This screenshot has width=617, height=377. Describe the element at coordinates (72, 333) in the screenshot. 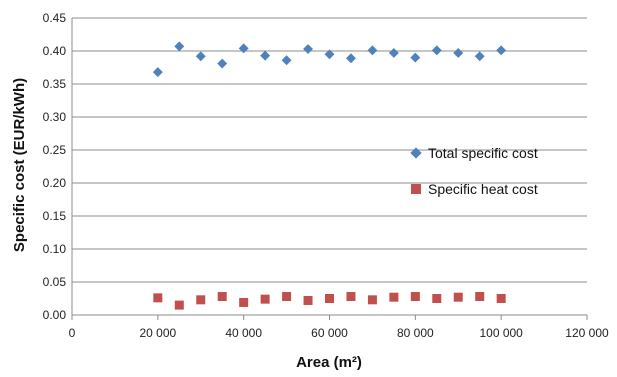

I see `x-tick-label: 0` at that location.